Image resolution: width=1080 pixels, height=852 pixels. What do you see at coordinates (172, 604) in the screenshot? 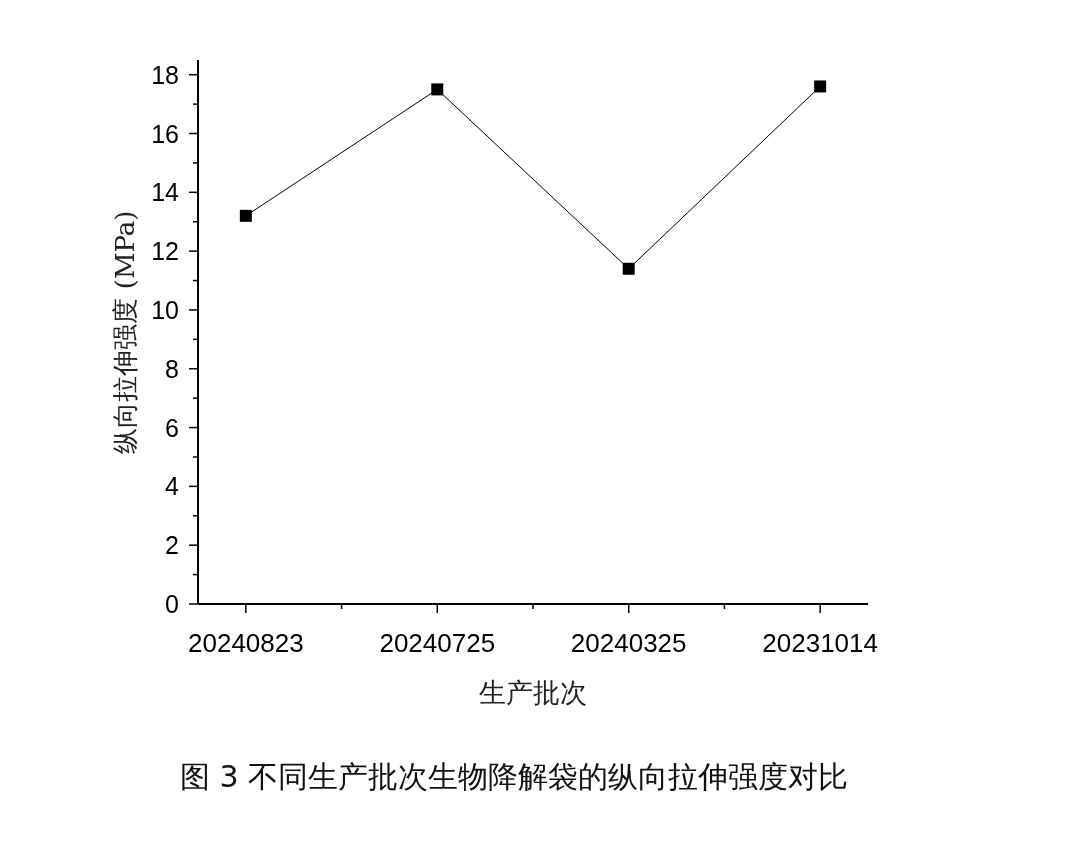
I see `y-tick-label: 0` at bounding box center [172, 604].